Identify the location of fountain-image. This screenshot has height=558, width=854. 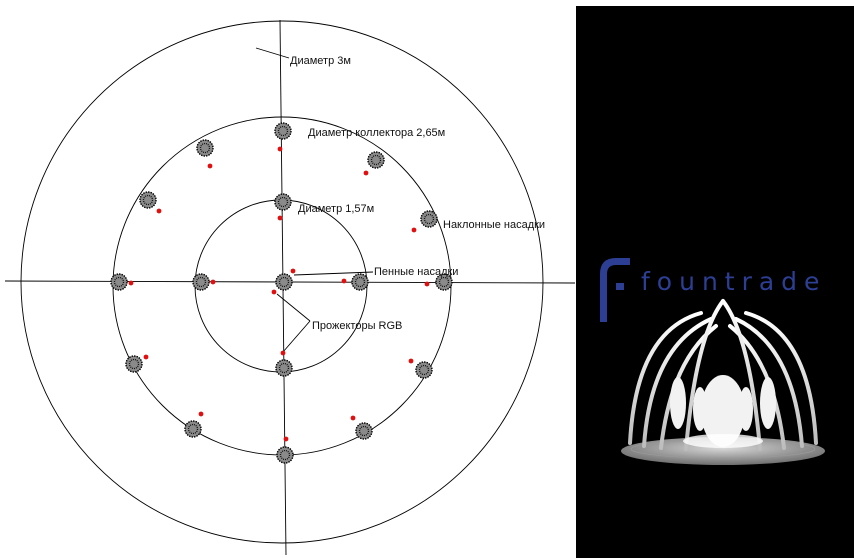
(723, 382).